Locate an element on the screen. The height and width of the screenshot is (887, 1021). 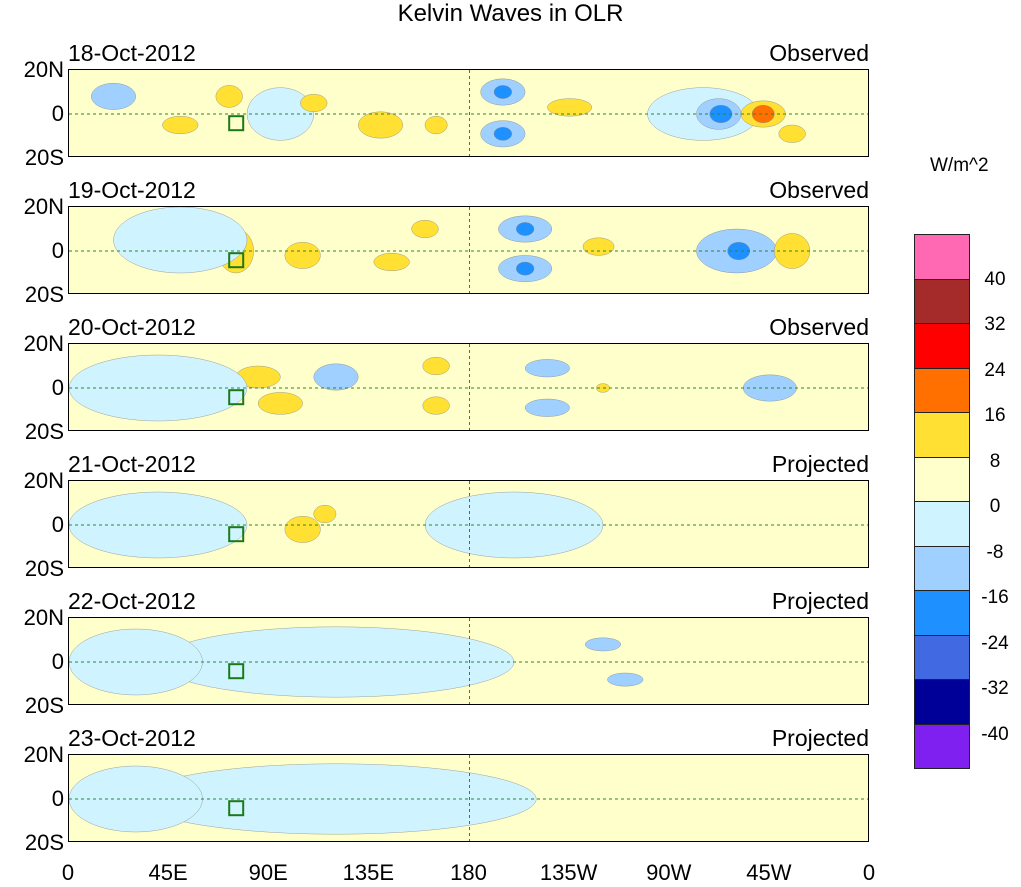
colorbar-label: -16 is located at coordinates (995, 597).